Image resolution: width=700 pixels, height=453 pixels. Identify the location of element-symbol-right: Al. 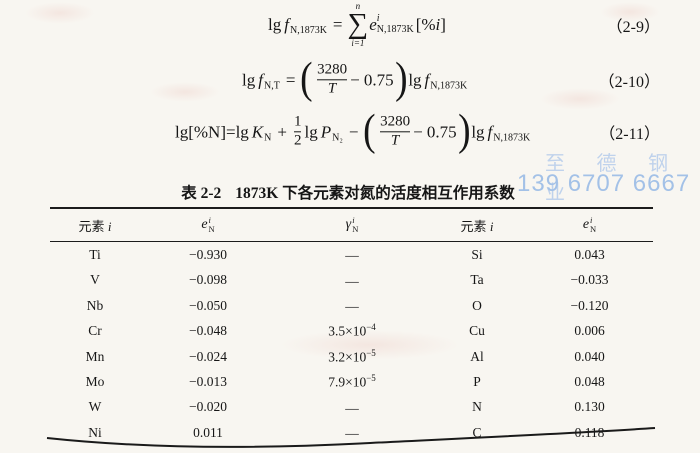
(477, 356).